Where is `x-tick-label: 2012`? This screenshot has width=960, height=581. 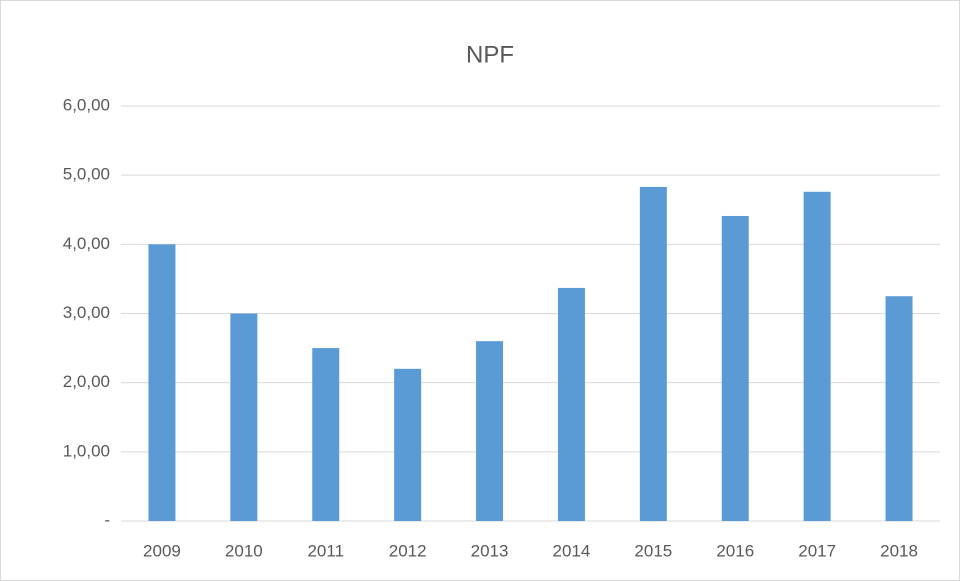 x-tick-label: 2012 is located at coordinates (408, 550).